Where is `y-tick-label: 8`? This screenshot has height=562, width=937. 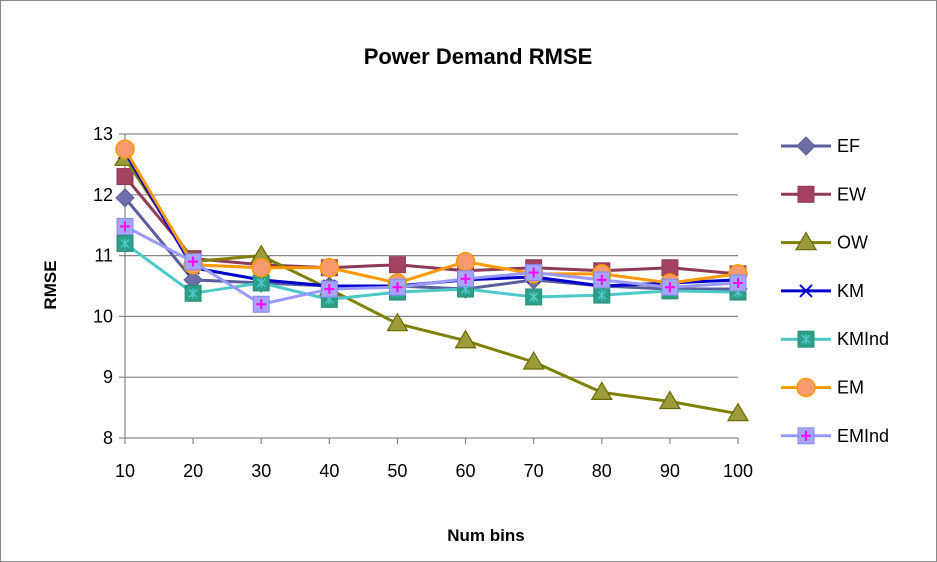 y-tick-label: 8 is located at coordinates (108, 438).